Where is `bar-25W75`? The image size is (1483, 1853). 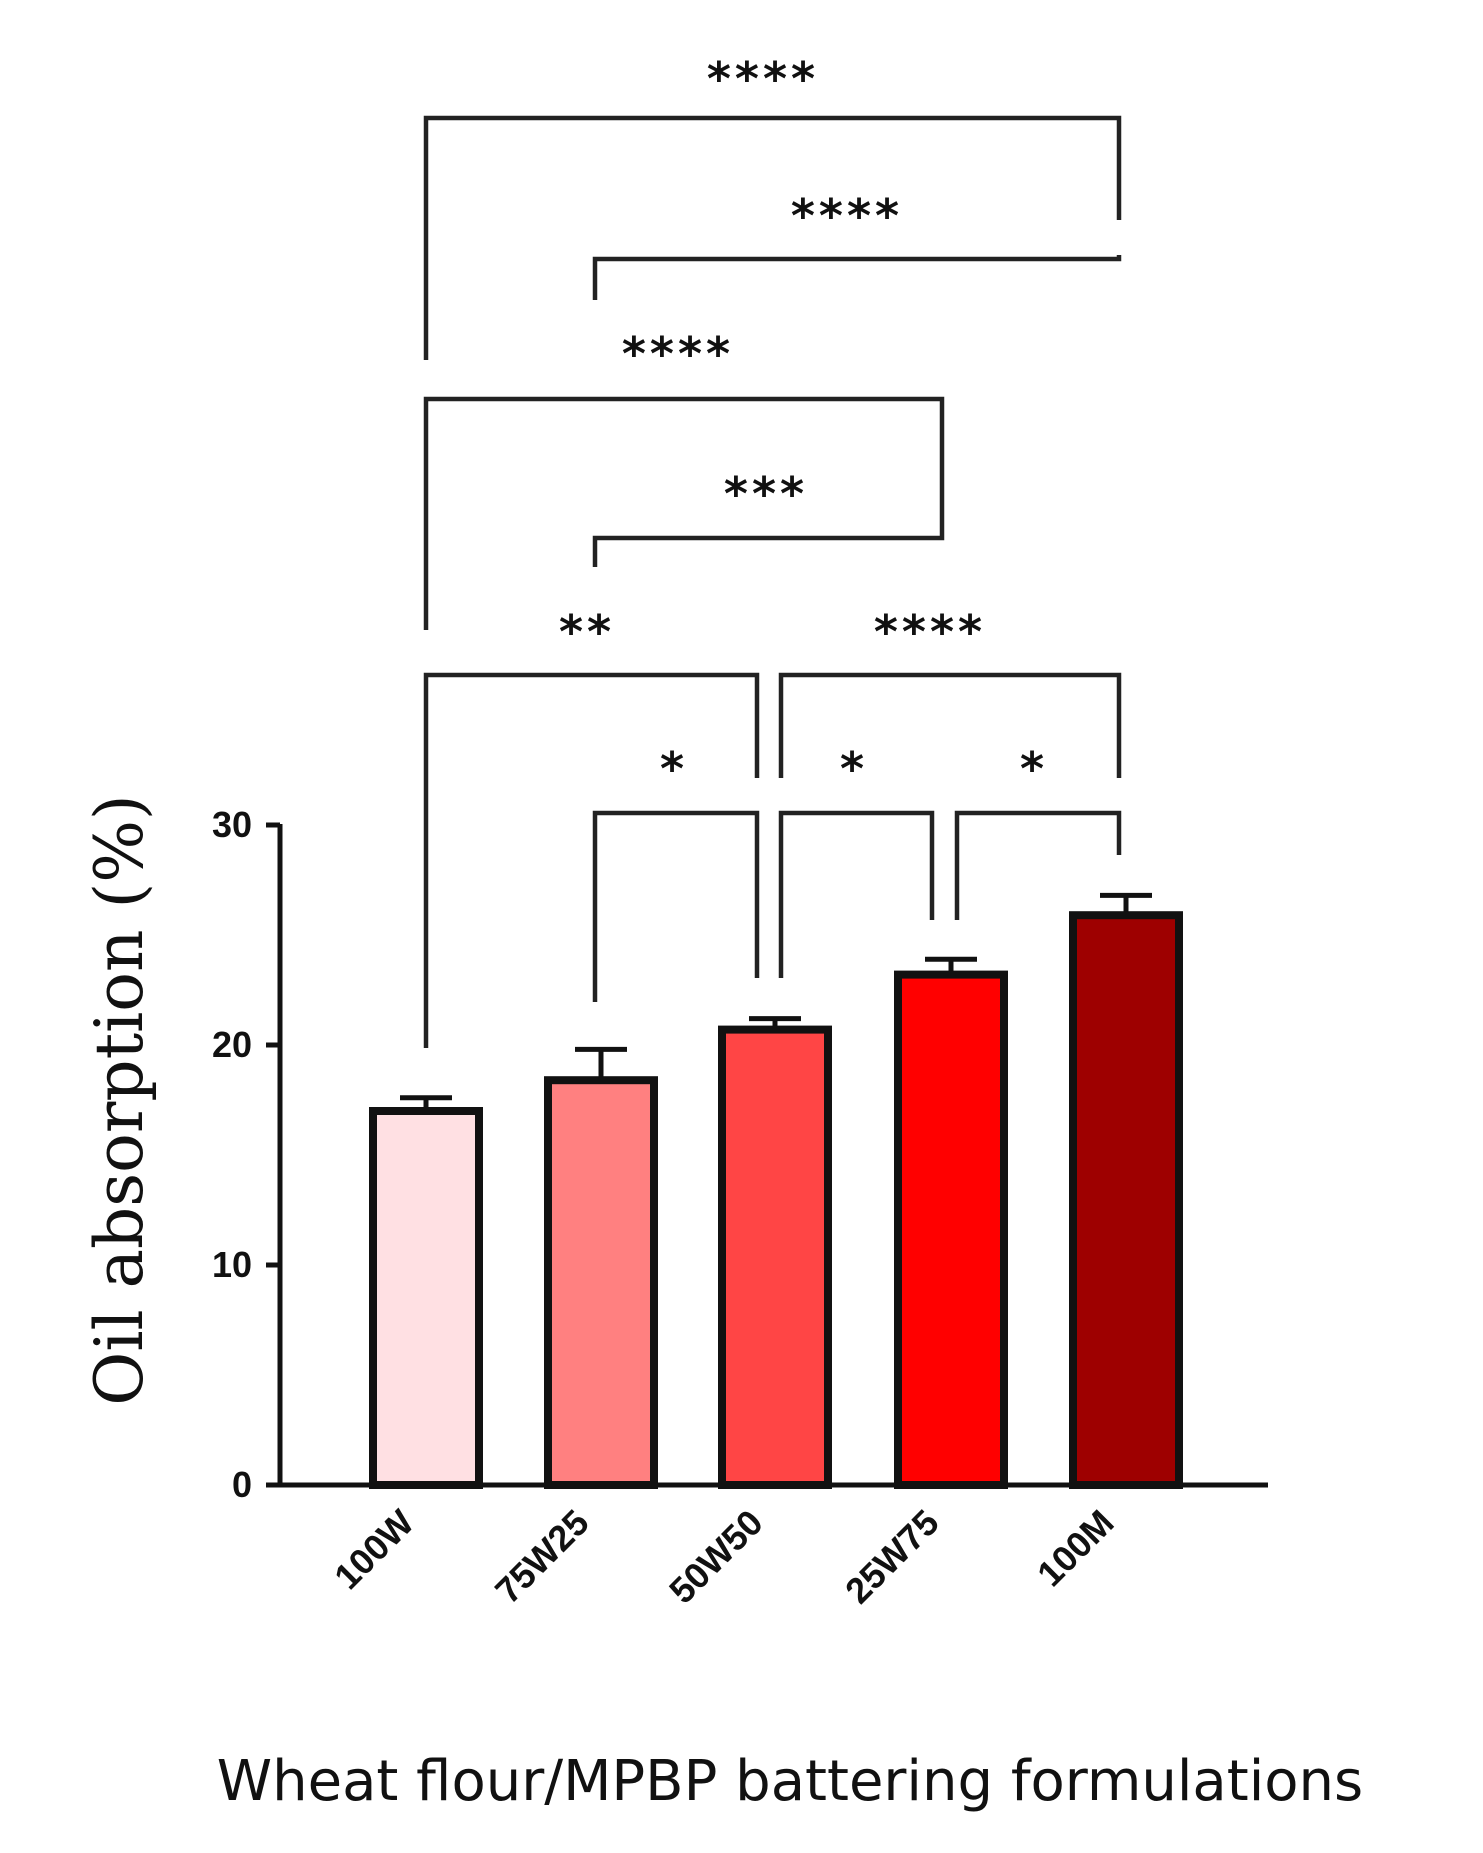
bar-25W75 is located at coordinates (951, 1229).